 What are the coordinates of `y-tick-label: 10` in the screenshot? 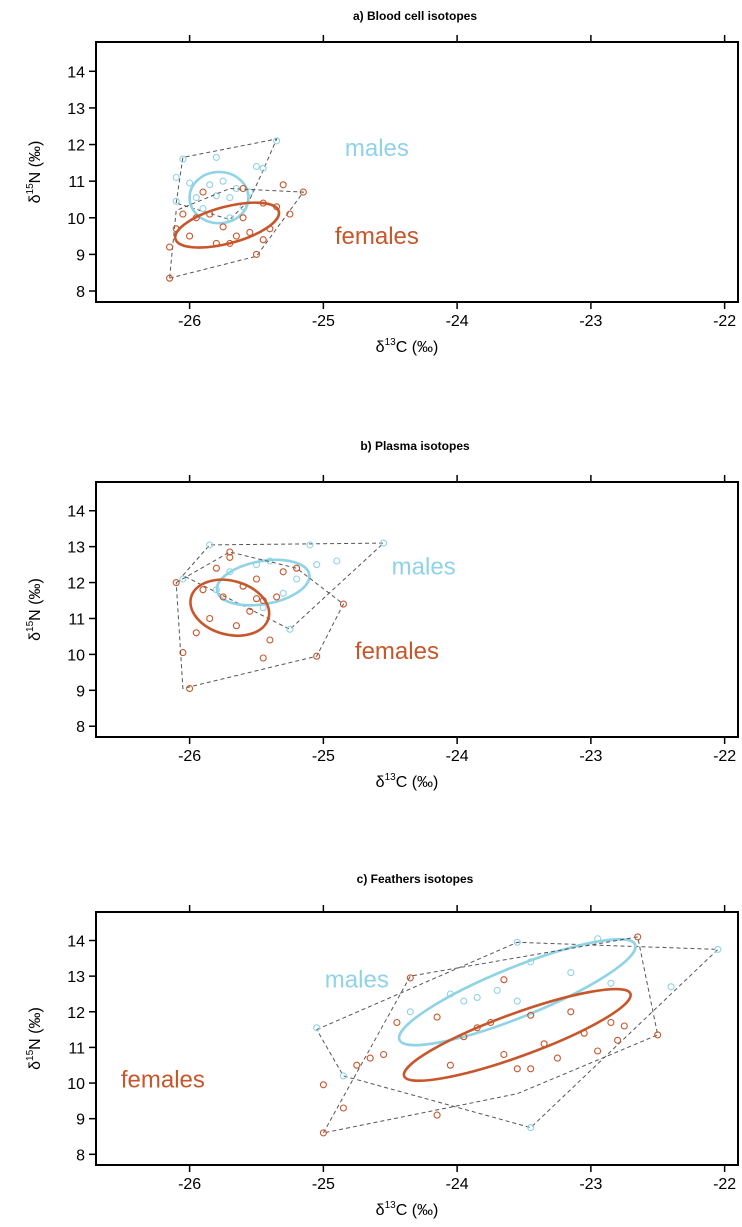 It's located at (76, 219).